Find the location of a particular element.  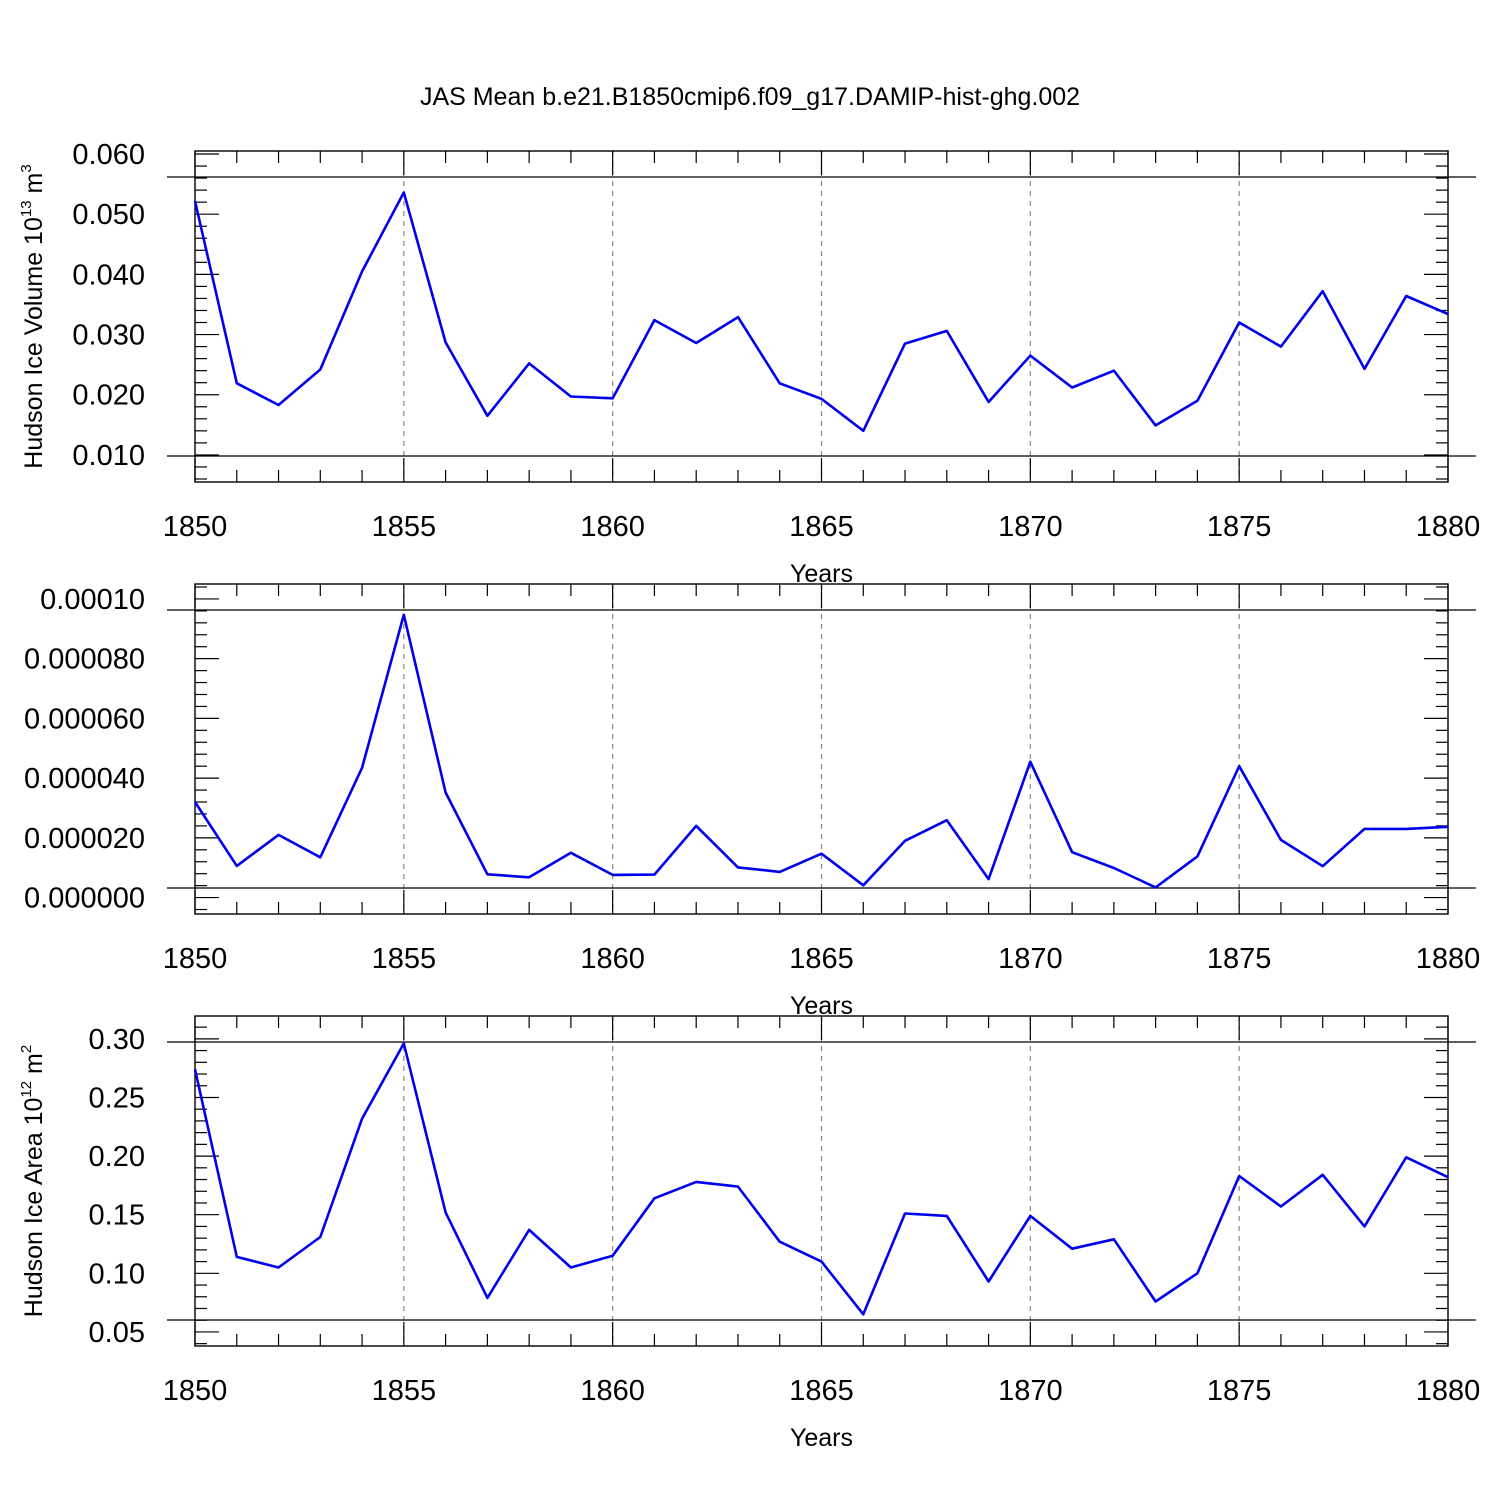

y-tick-label: 0.050 is located at coordinates (108, 215).